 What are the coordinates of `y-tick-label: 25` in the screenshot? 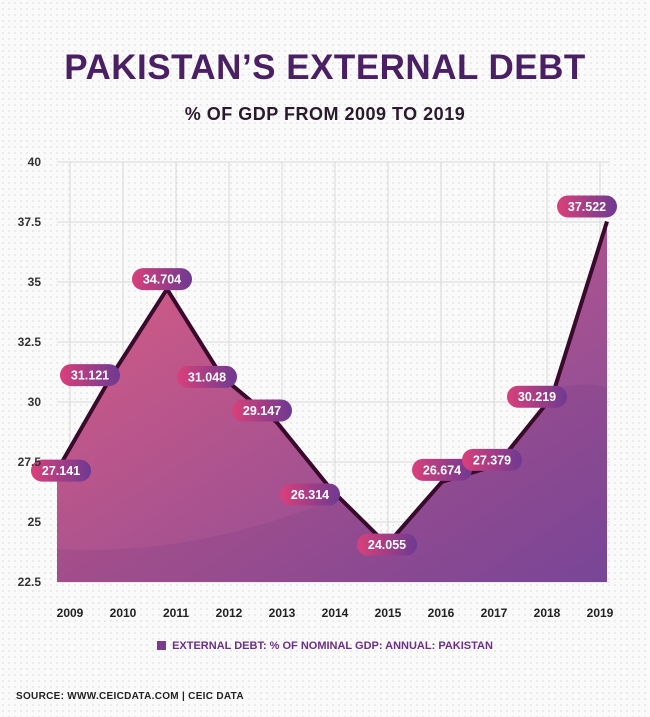 It's located at (35, 522).